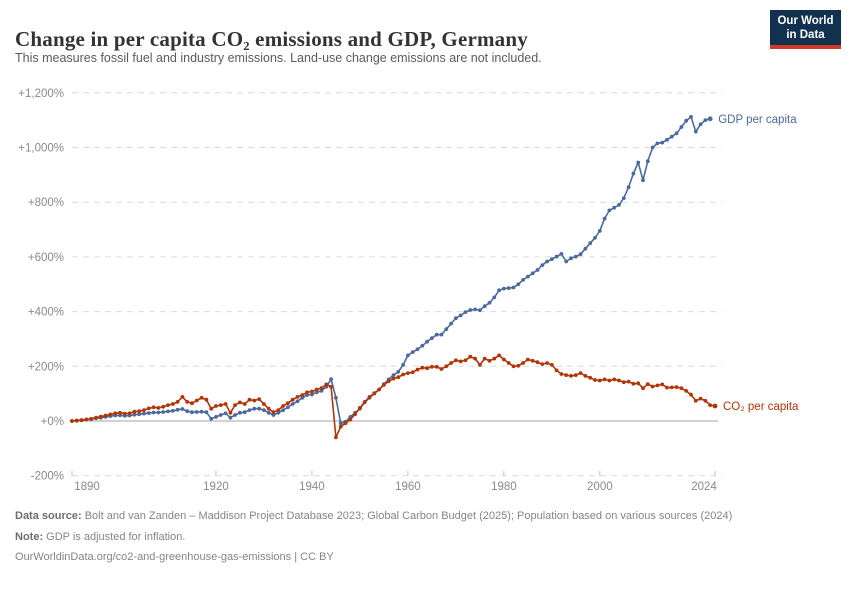 The width and height of the screenshot is (850, 600). What do you see at coordinates (504, 487) in the screenshot?
I see `x-axis-tick-label: 1980` at bounding box center [504, 487].